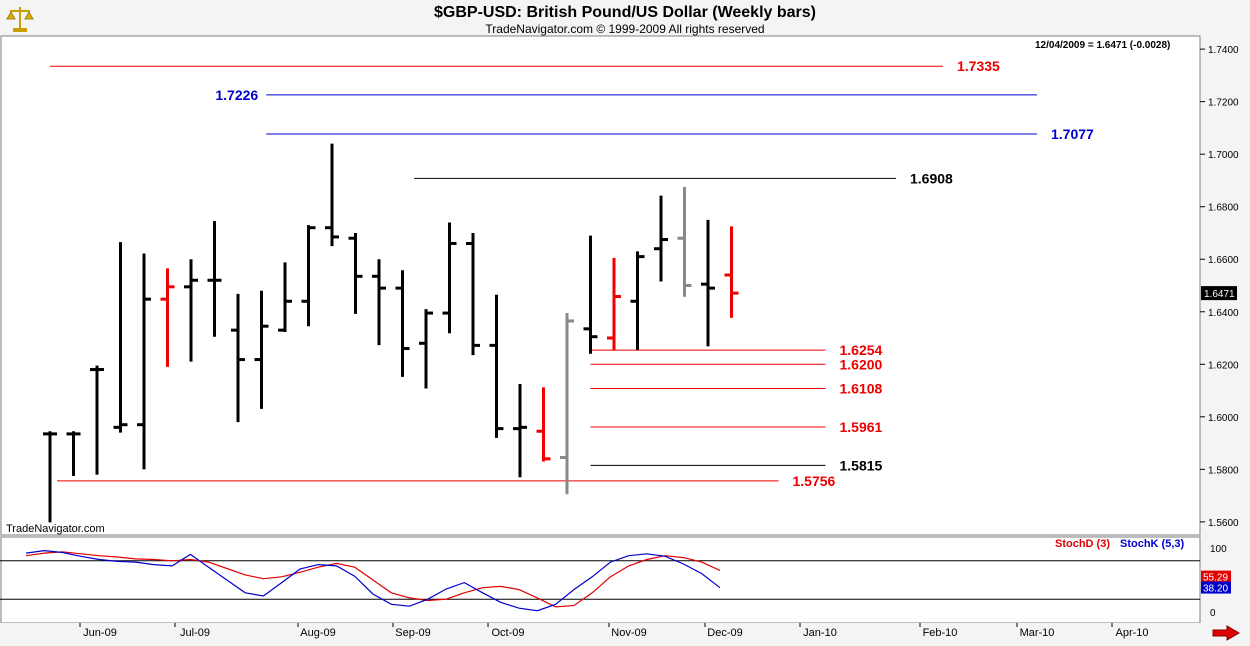  Describe the element at coordinates (940, 633) in the screenshot. I see `x-tick-label: Feb-10` at that location.